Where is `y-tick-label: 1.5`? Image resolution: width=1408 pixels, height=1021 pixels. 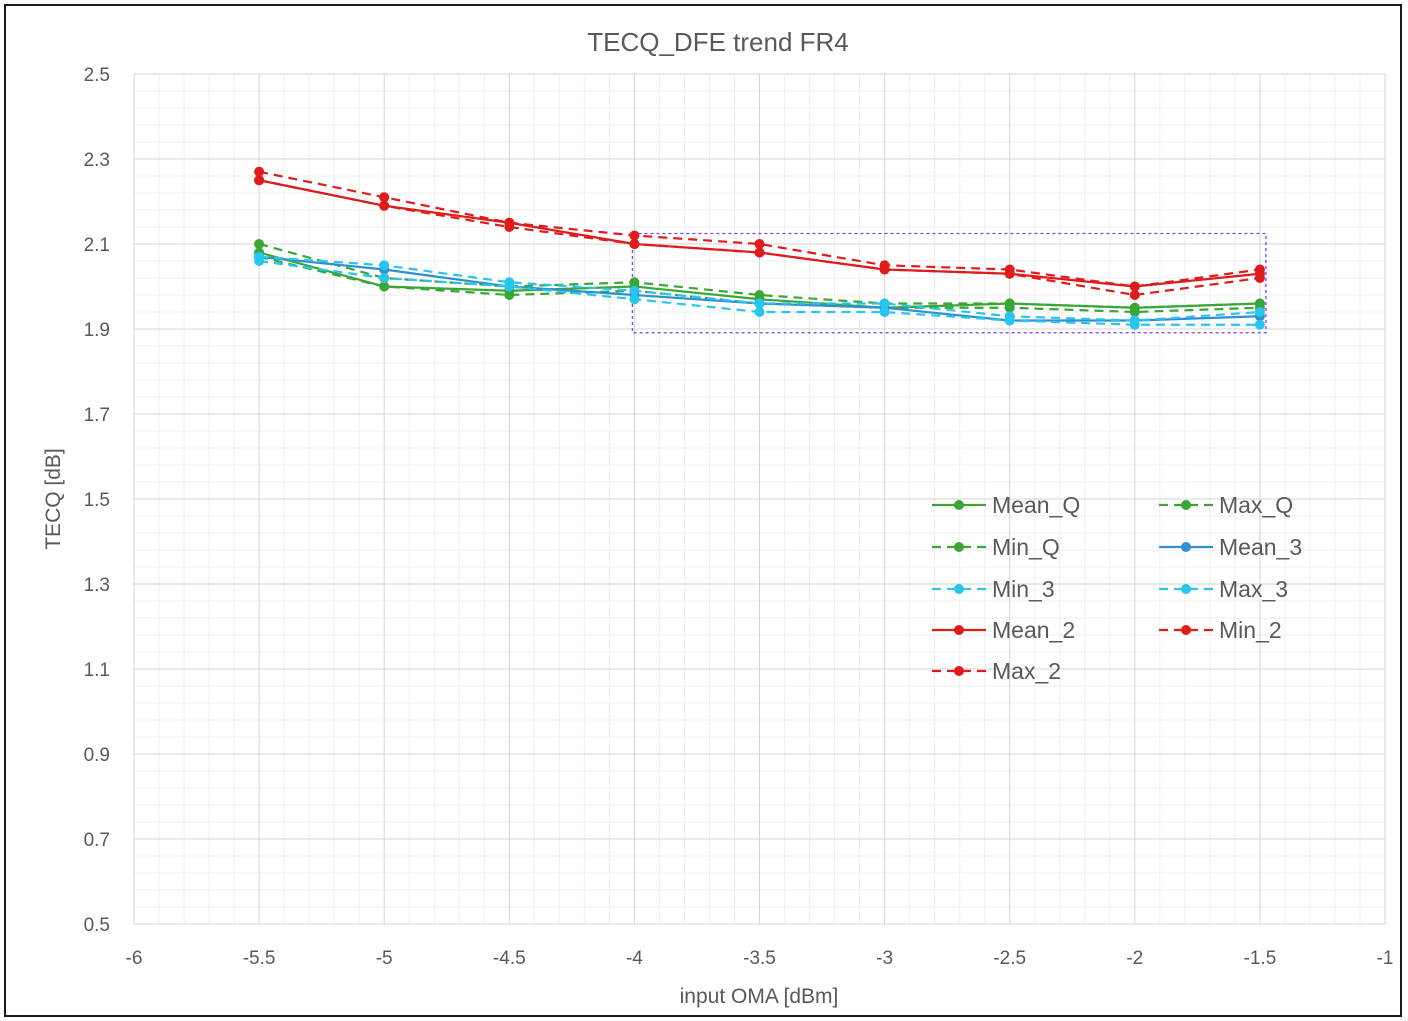 y-tick-label: 1.5 is located at coordinates (97, 500).